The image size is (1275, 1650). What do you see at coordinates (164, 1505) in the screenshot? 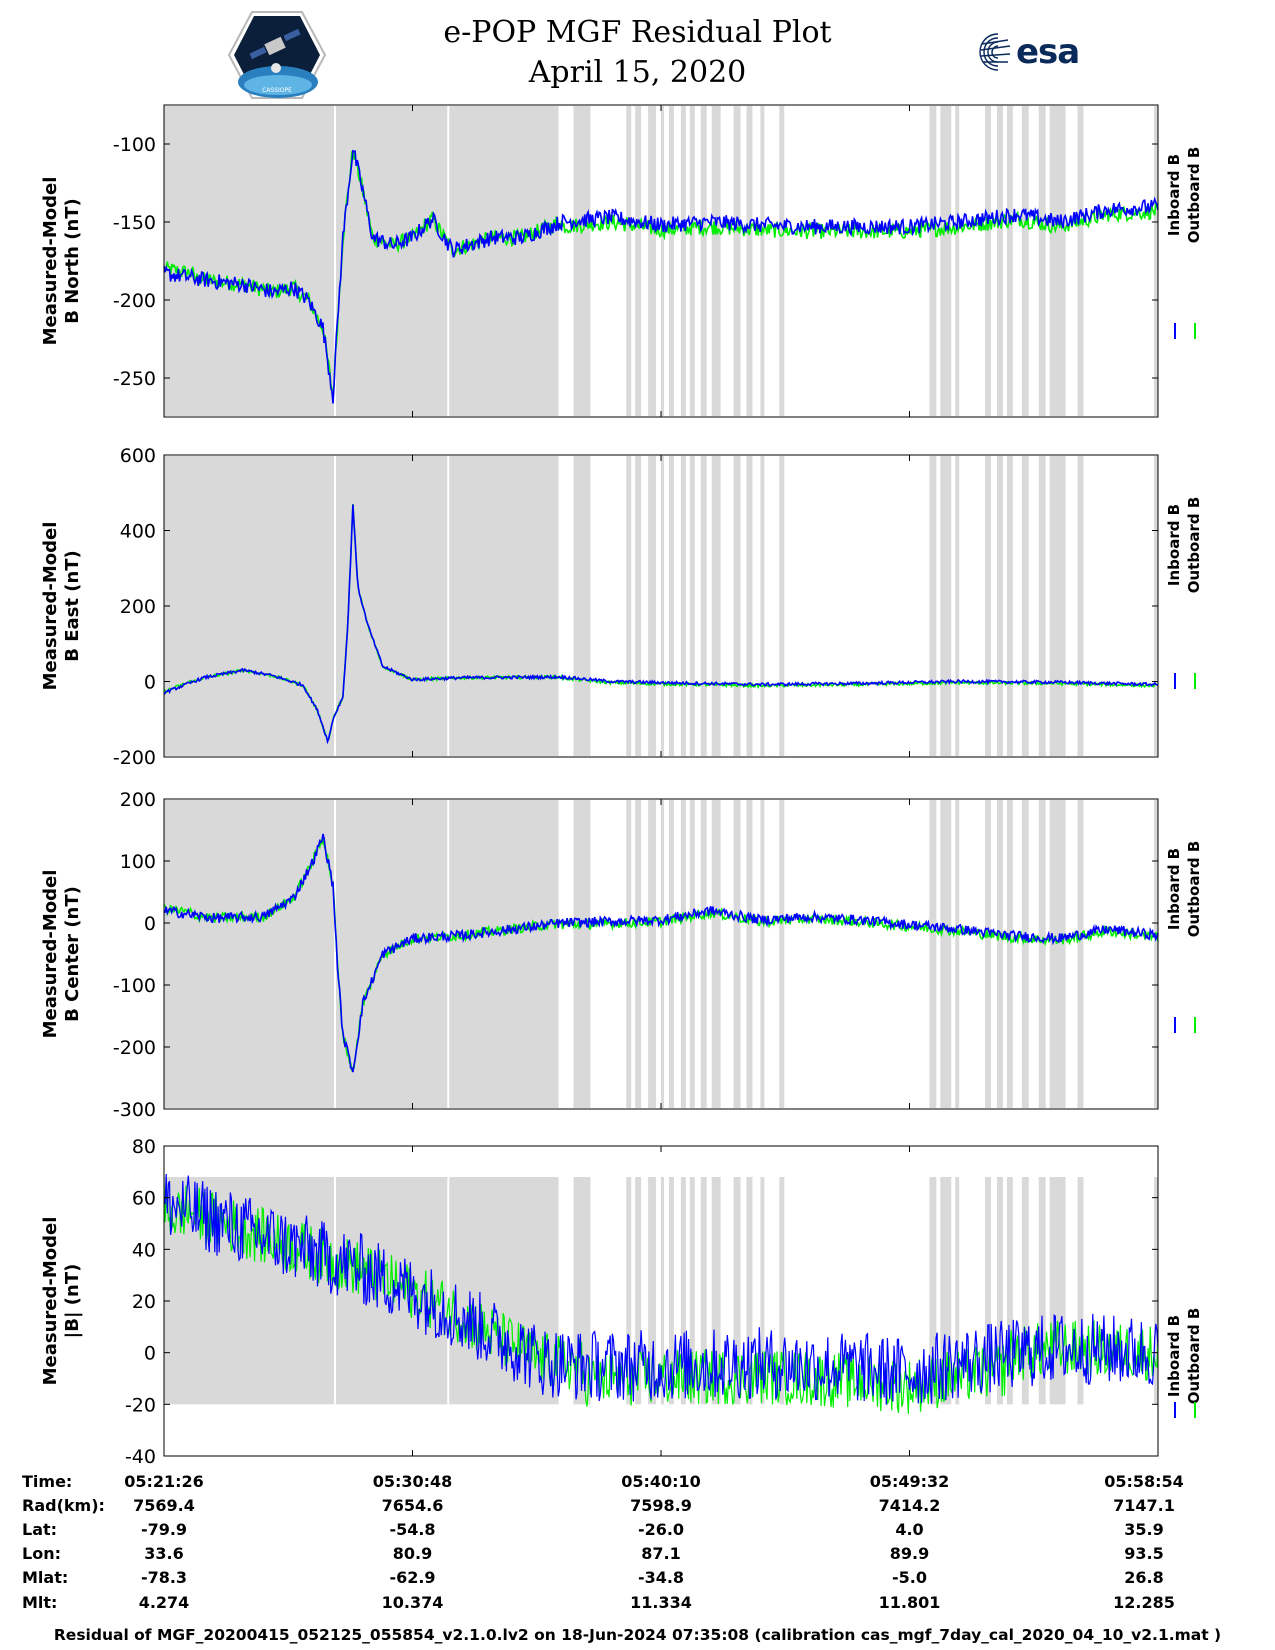
I see `info-cell: 7569.4` at bounding box center [164, 1505].